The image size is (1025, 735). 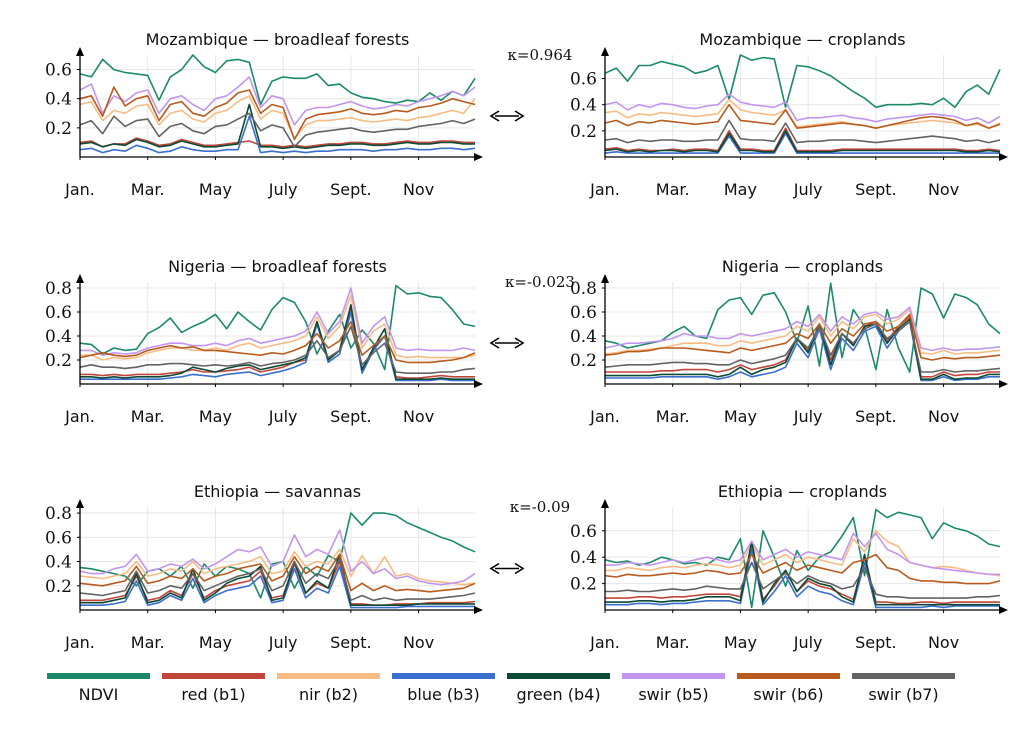 I want to click on legend-label: blue (b3), so click(x=443, y=694).